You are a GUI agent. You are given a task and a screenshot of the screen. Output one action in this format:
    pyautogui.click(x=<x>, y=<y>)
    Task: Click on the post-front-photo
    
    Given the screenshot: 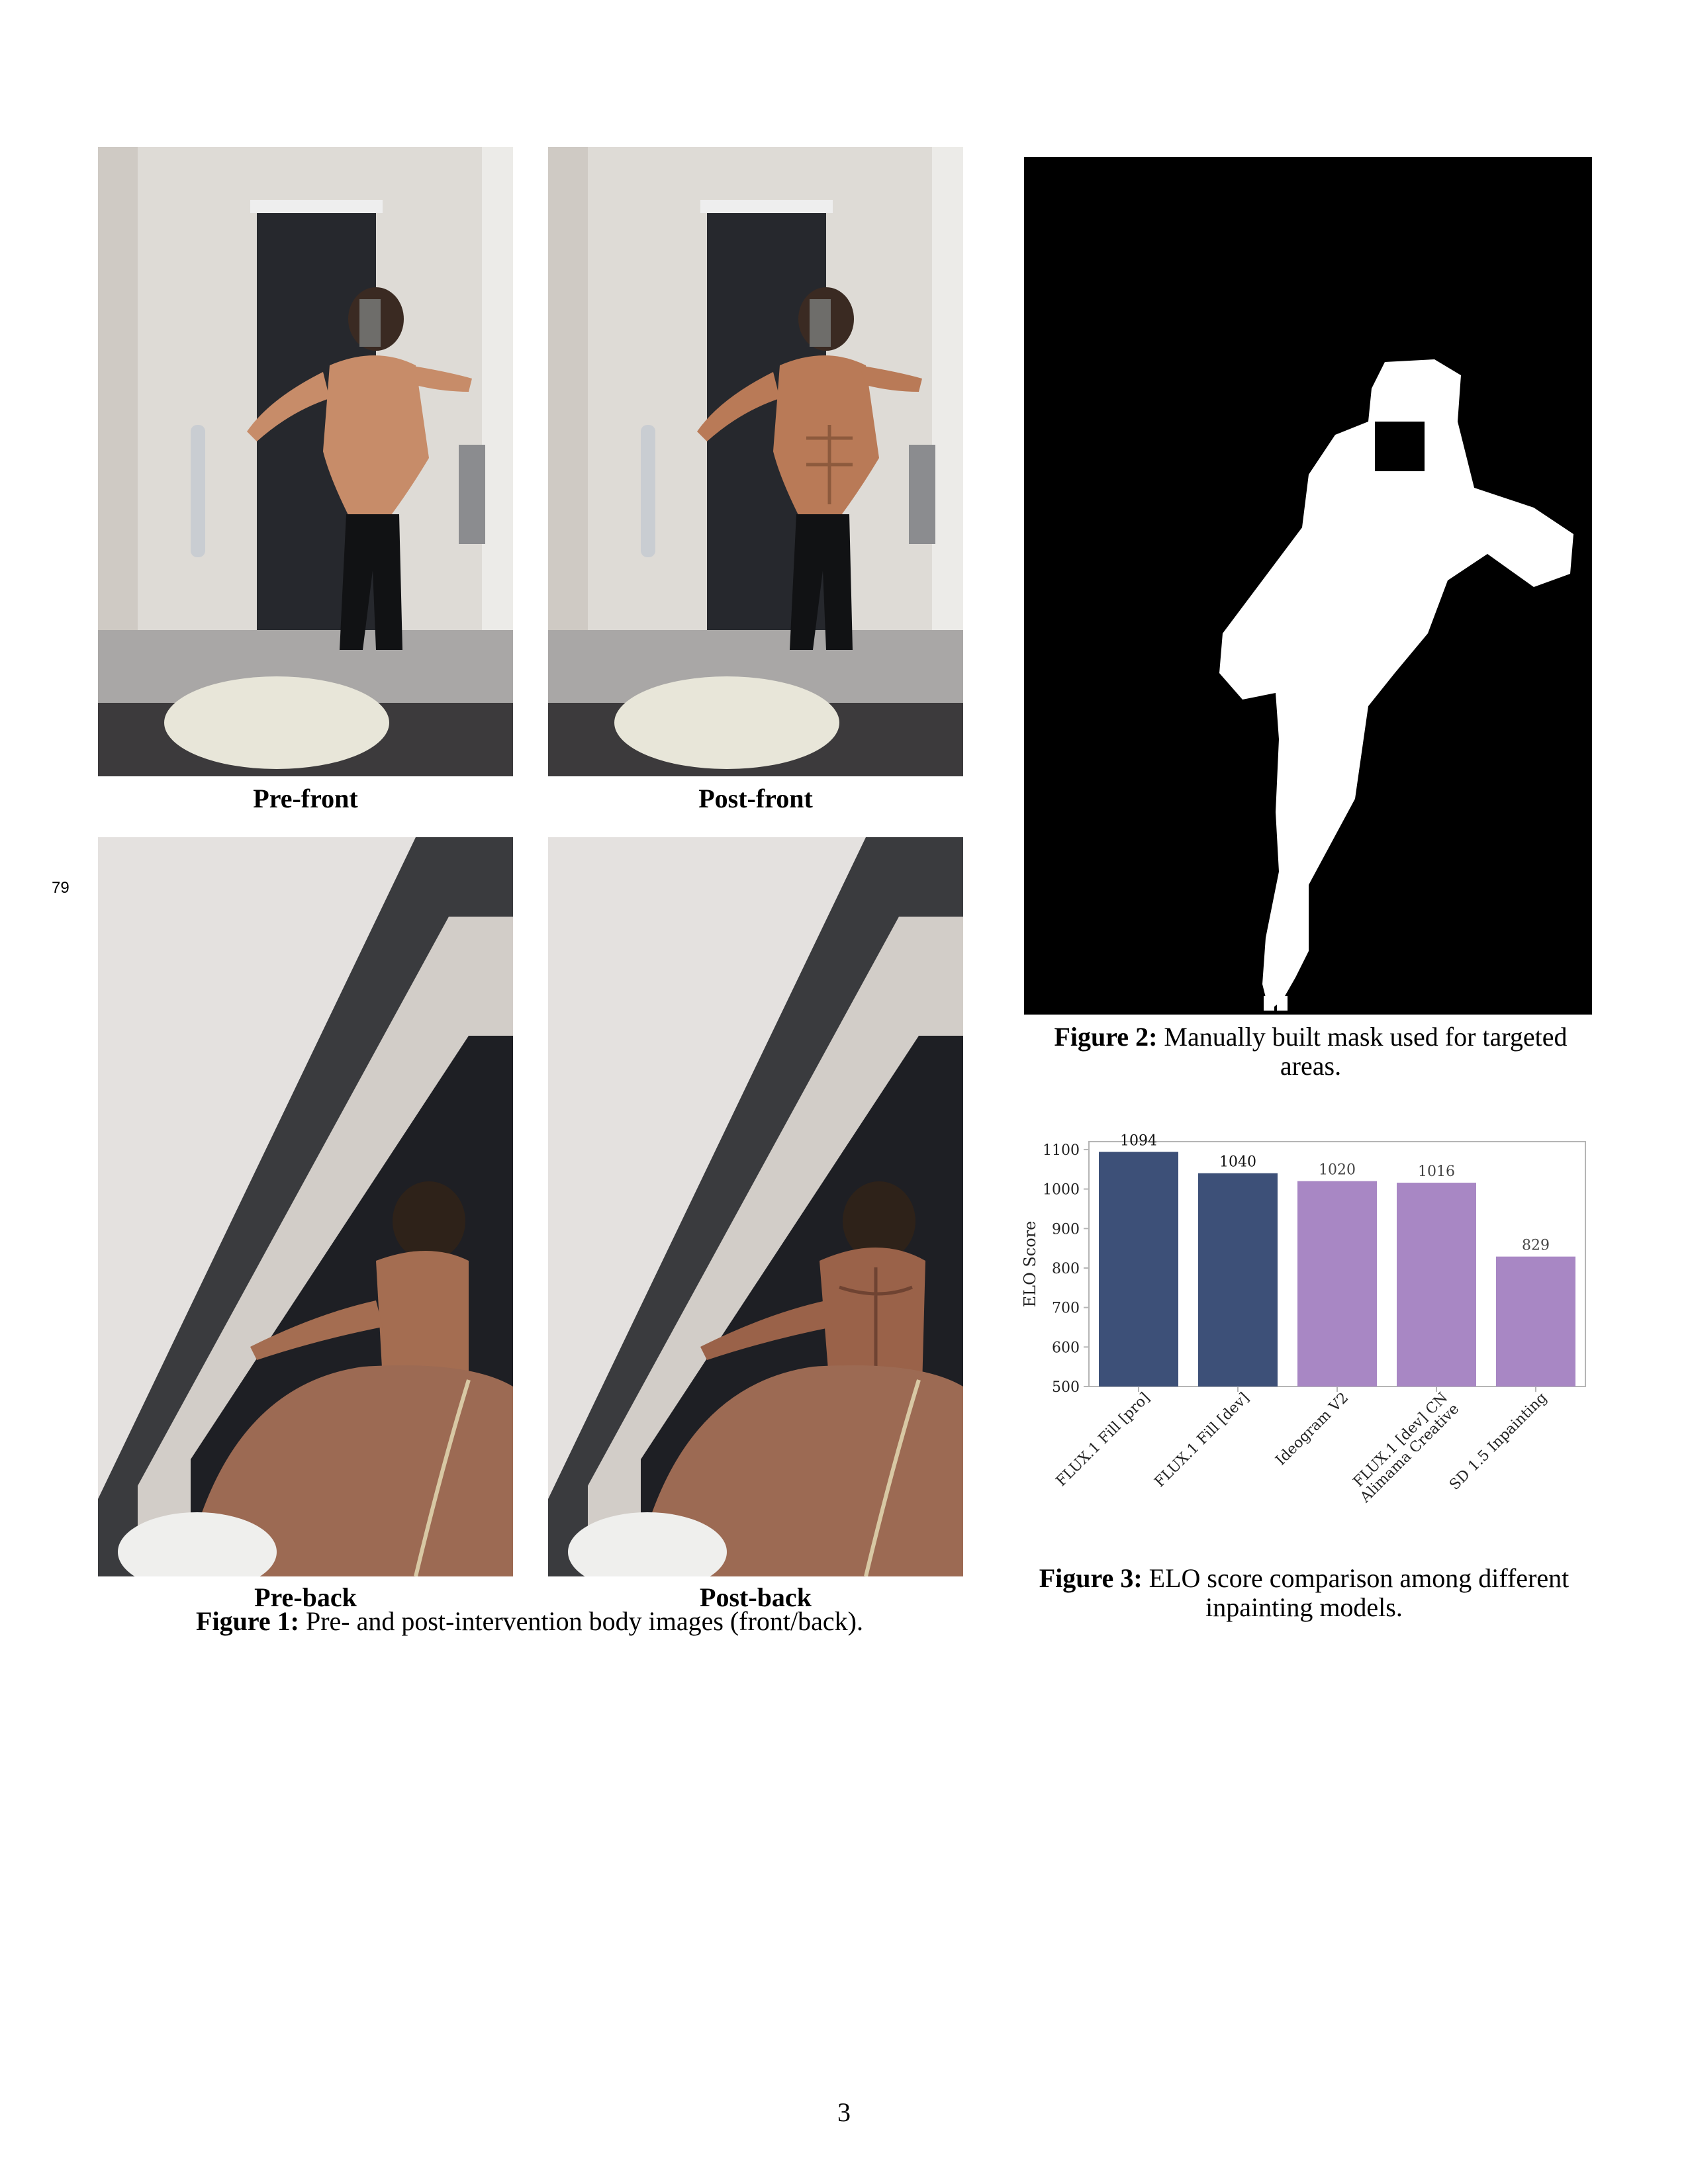 What is the action you would take?
    pyautogui.click(x=755, y=461)
    